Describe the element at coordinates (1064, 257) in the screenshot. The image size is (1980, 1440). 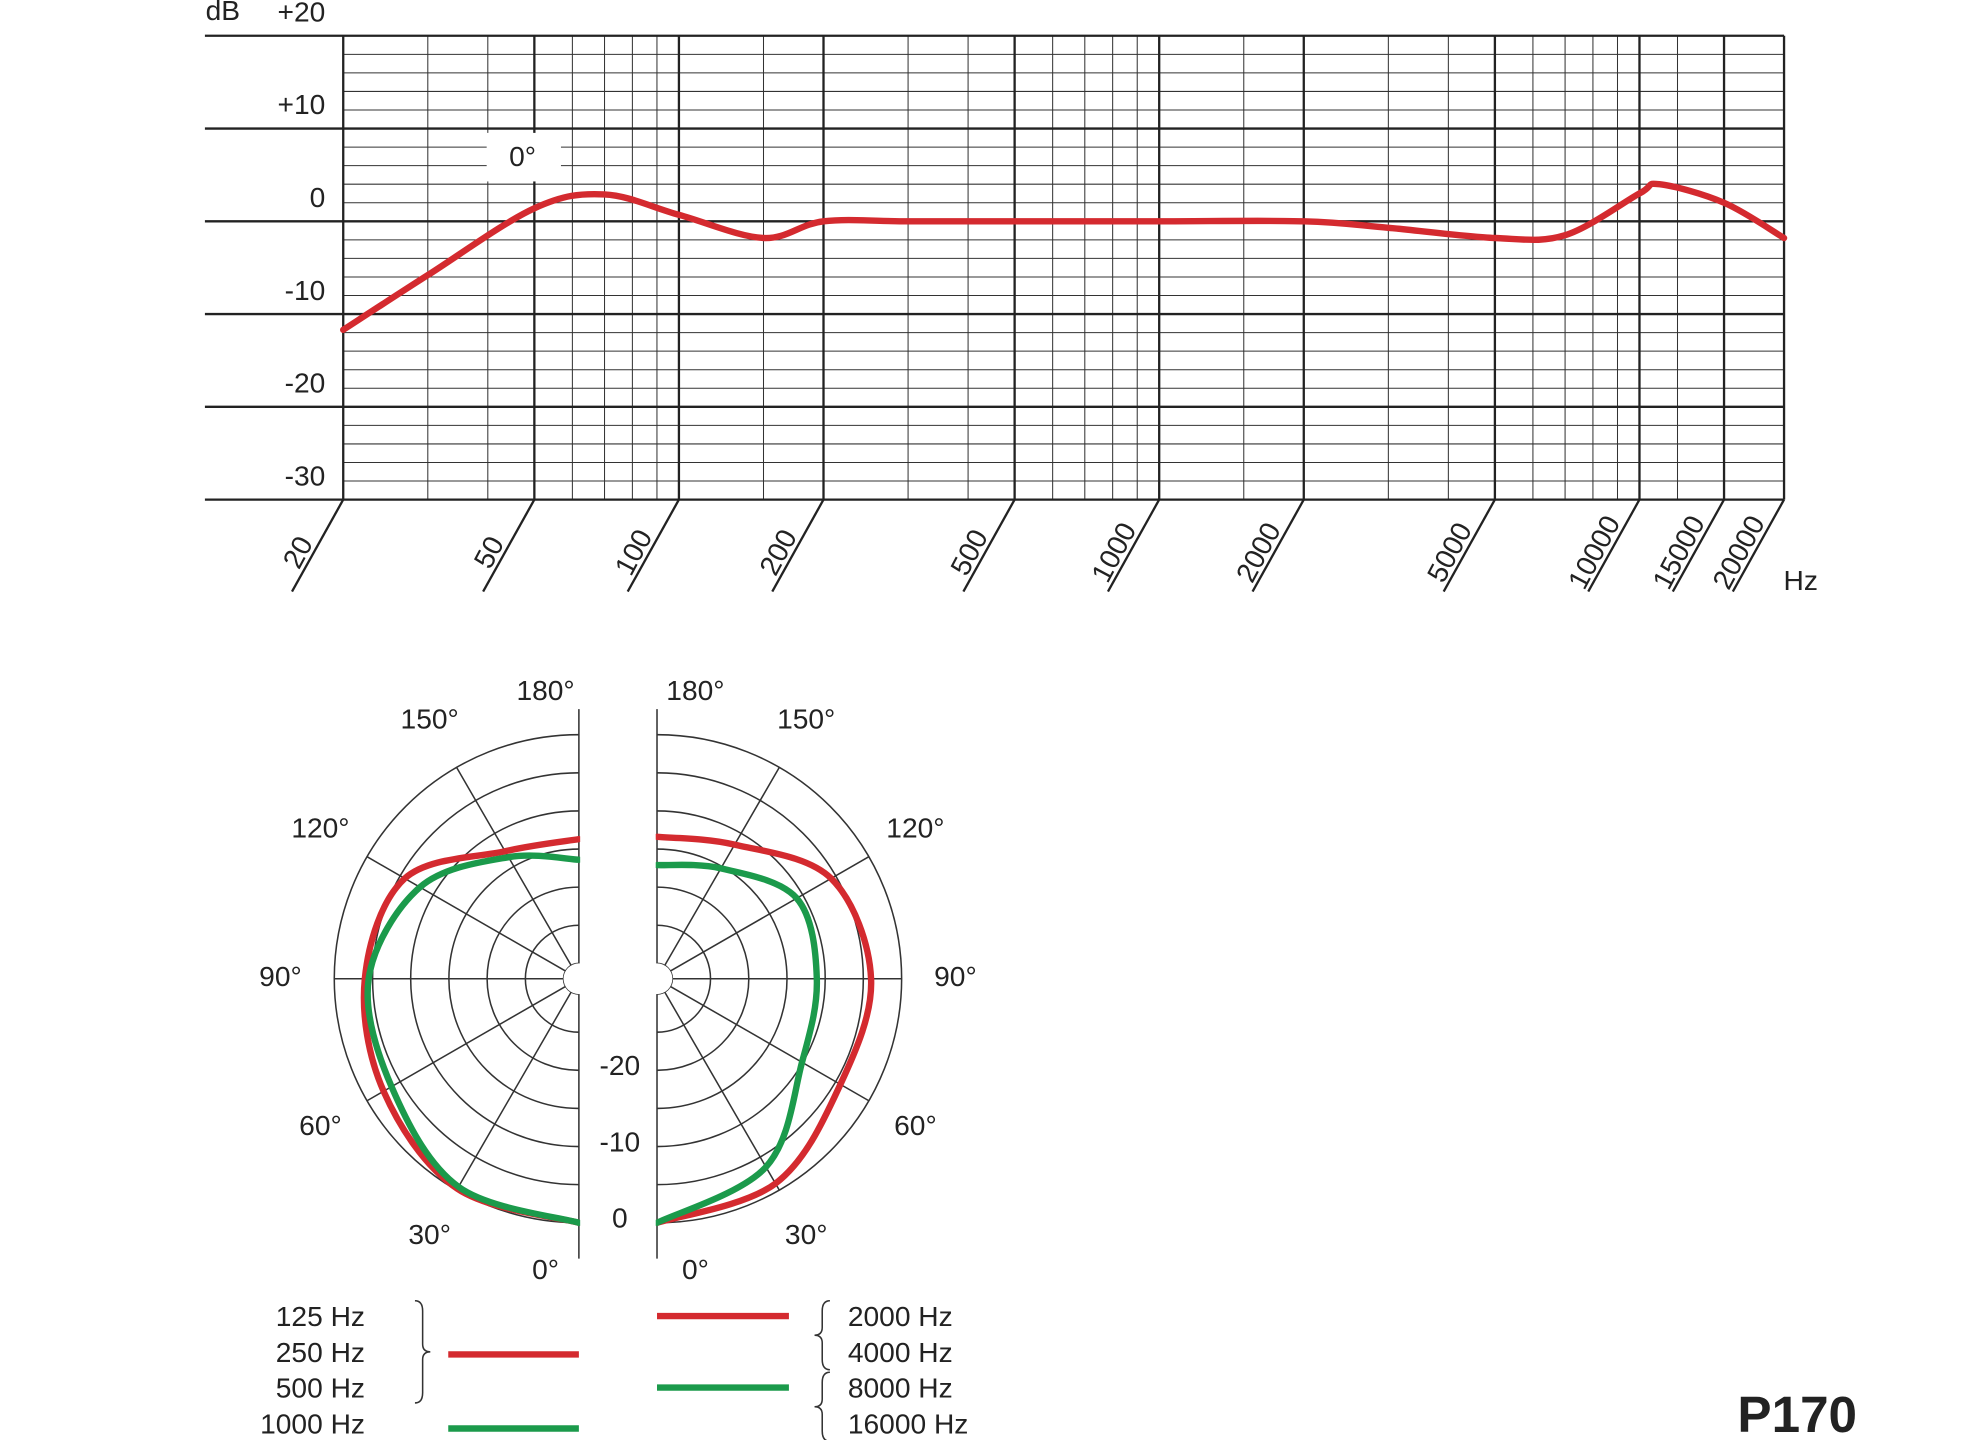
I see `response-curve` at that location.